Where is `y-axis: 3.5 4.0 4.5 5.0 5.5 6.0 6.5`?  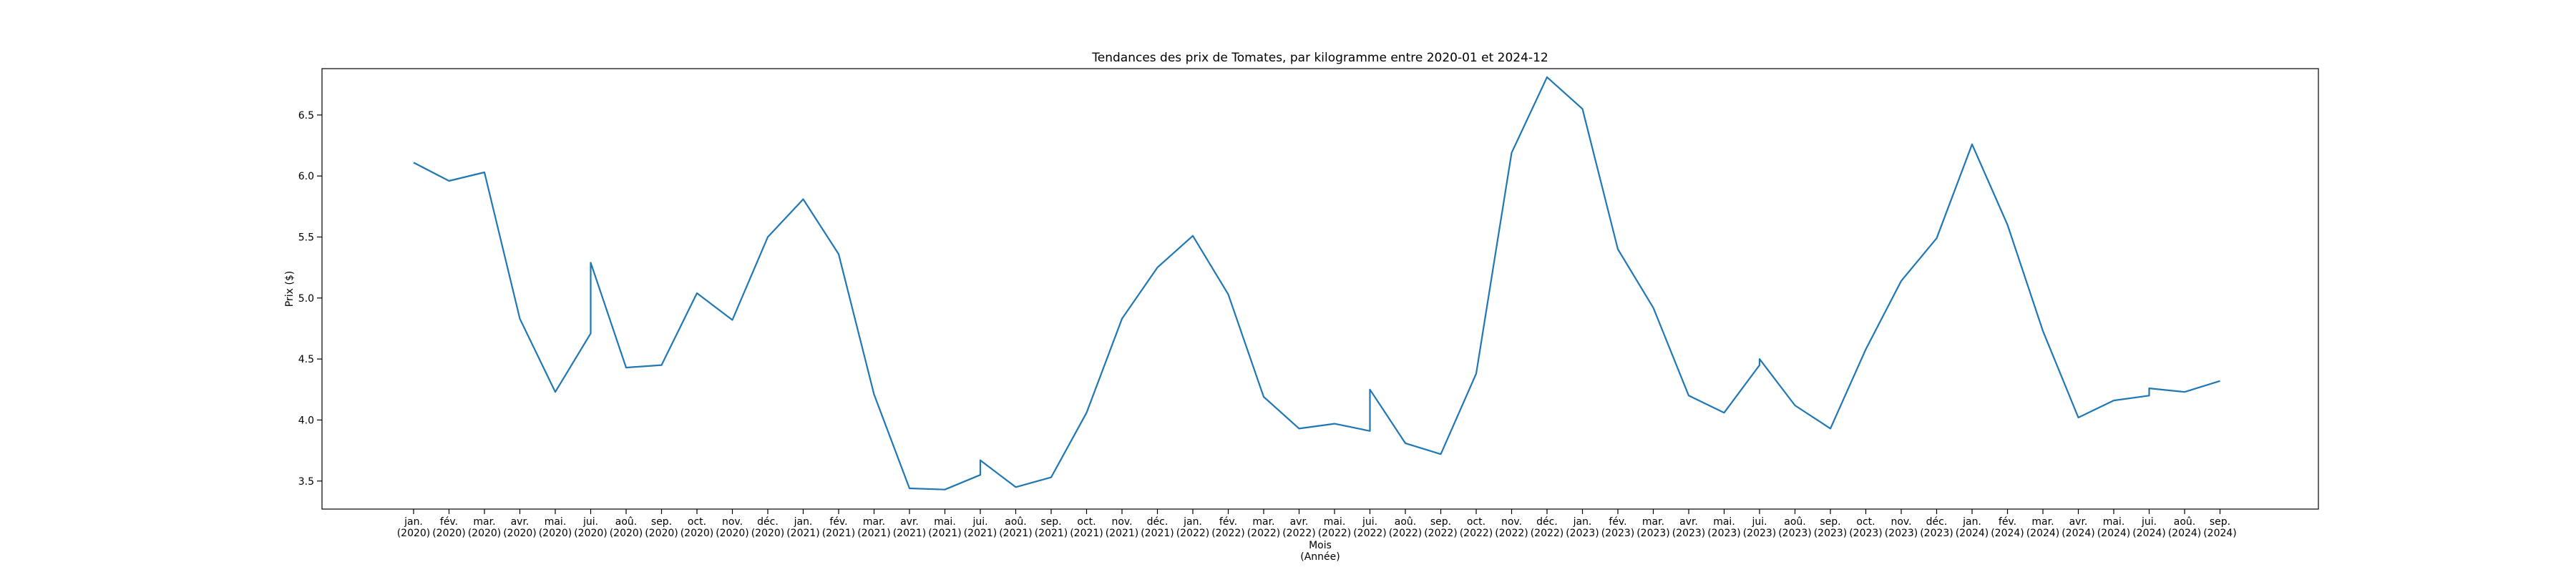 y-axis: 3.5 4.0 4.5 5.0 5.5 6.0 6.5 is located at coordinates (310, 299).